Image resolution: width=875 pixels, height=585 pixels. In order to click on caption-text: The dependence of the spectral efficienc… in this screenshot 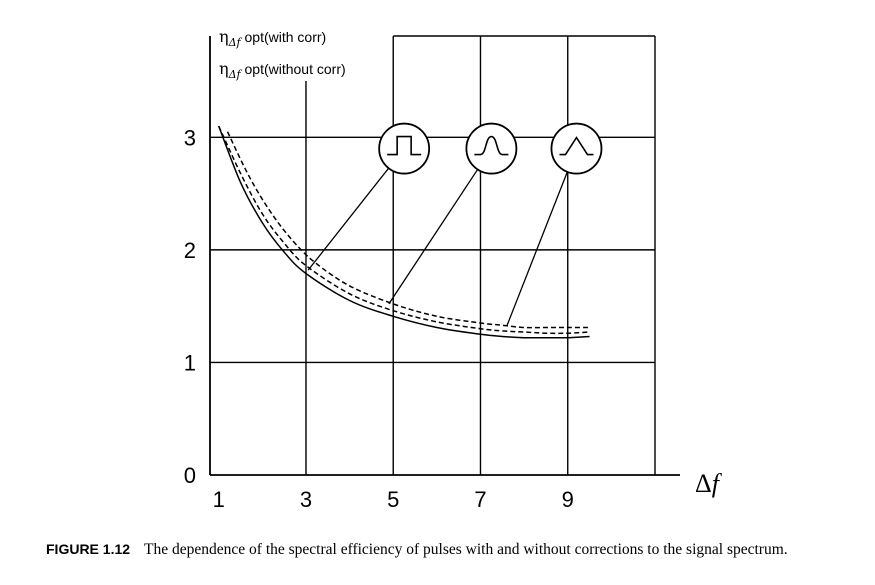, I will do `click(466, 549)`.